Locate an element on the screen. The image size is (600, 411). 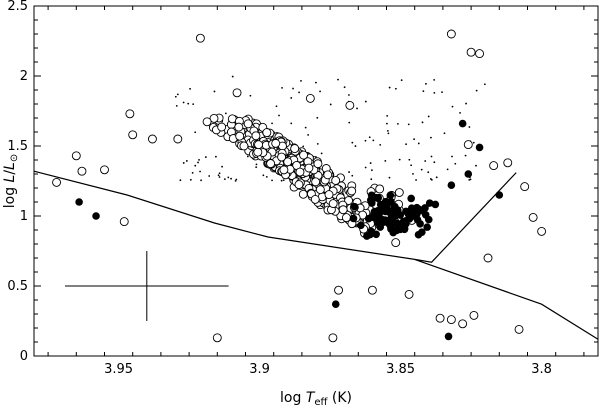
x-tick-label: 3.95 is located at coordinates (118, 369).